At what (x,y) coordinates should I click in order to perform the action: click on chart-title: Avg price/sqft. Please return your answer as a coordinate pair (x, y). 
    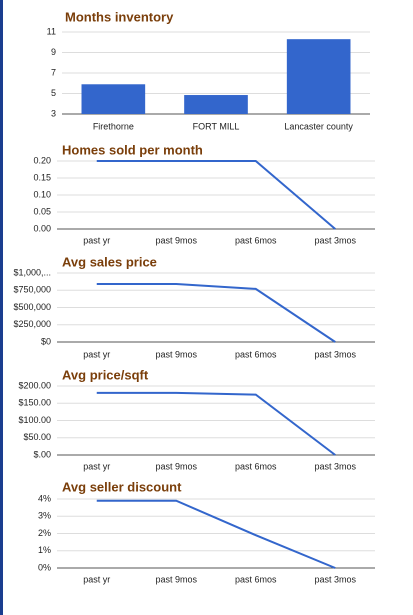
    Looking at the image, I should click on (105, 374).